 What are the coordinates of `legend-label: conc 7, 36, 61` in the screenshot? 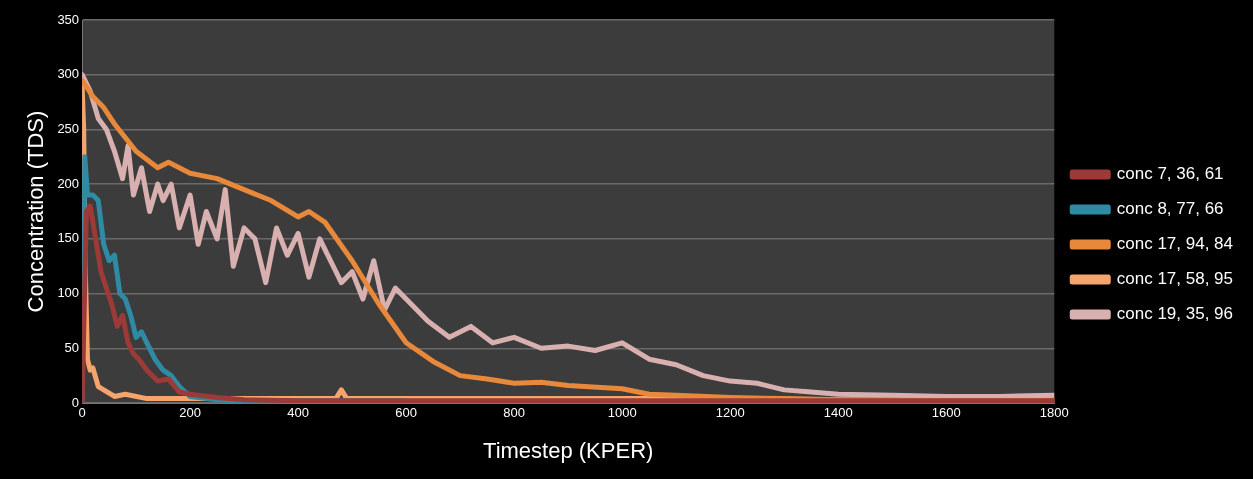 It's located at (1170, 174).